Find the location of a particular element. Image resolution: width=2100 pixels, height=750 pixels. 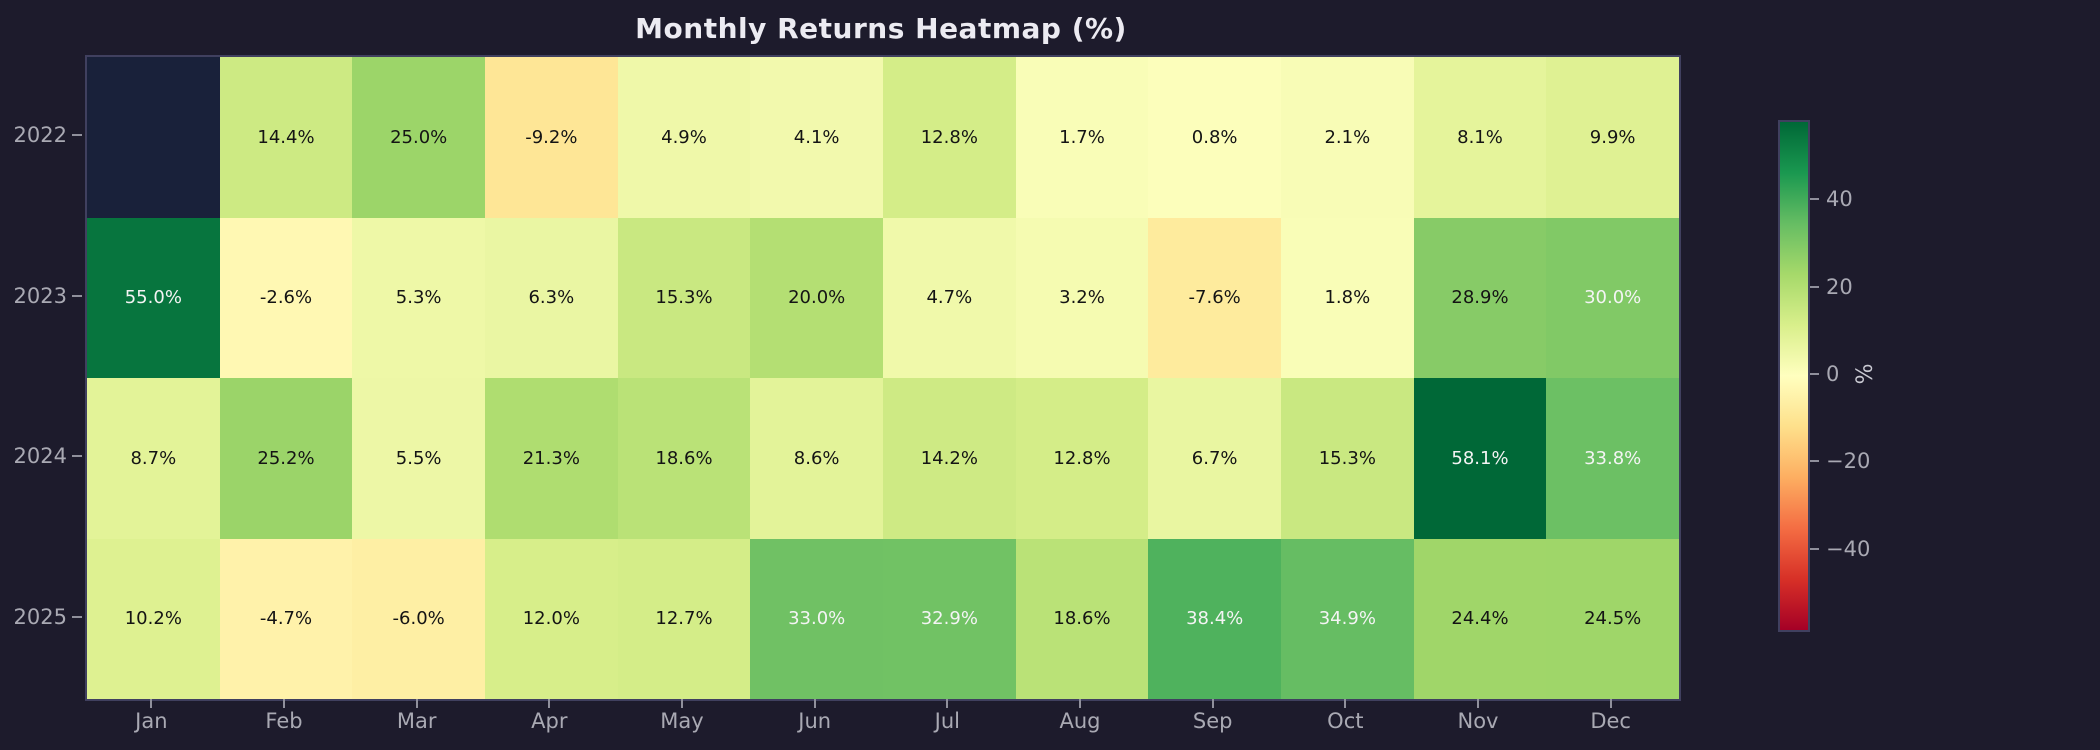

heatmap-cell-2022-Sep: 0.8% is located at coordinates (1214, 137).